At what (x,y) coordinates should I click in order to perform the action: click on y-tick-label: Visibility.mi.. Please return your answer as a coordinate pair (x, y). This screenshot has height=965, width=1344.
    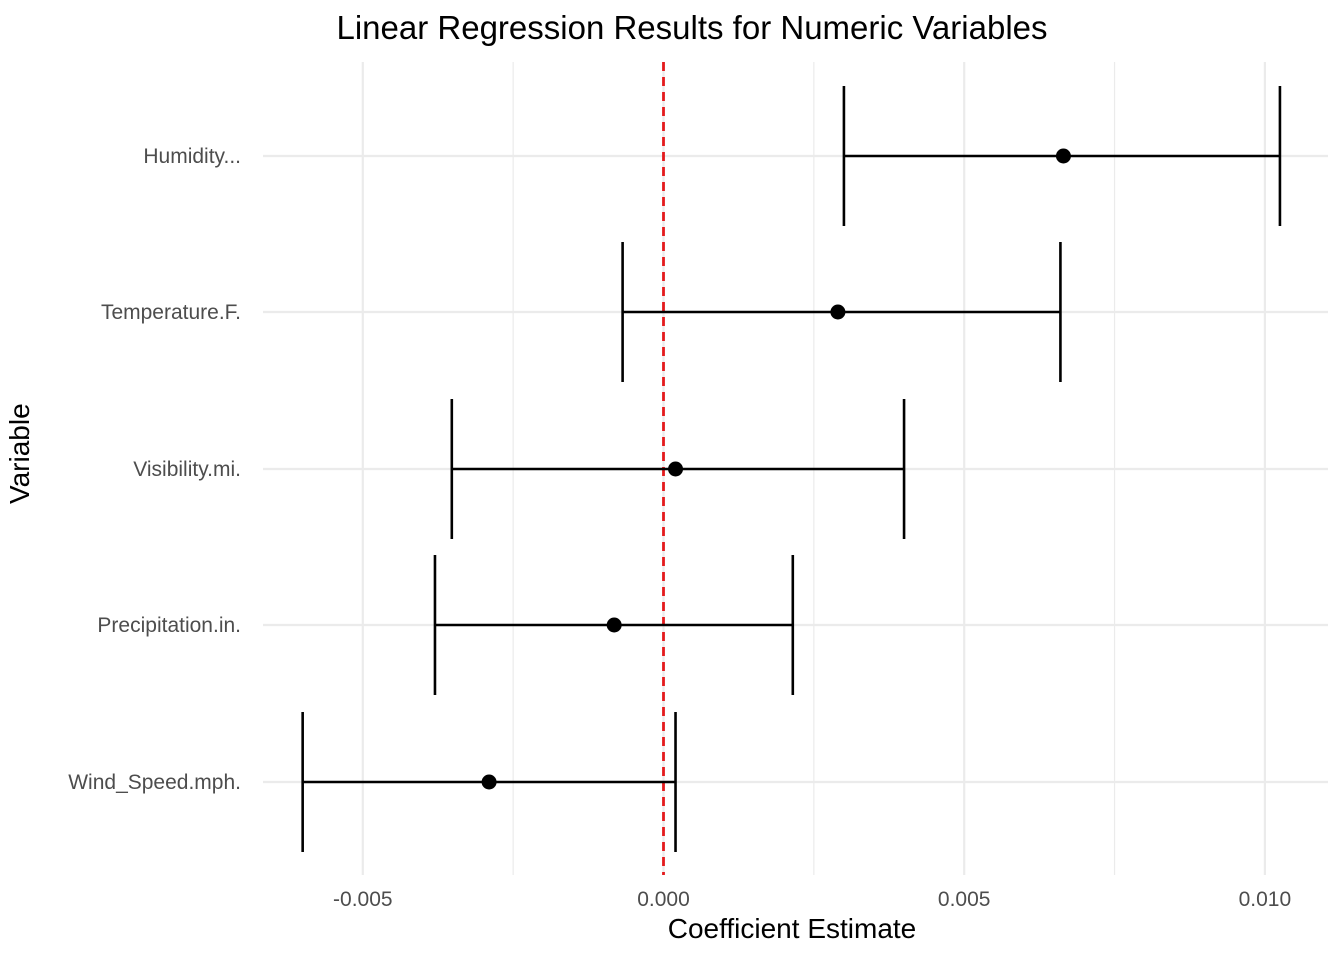
    Looking at the image, I should click on (187, 469).